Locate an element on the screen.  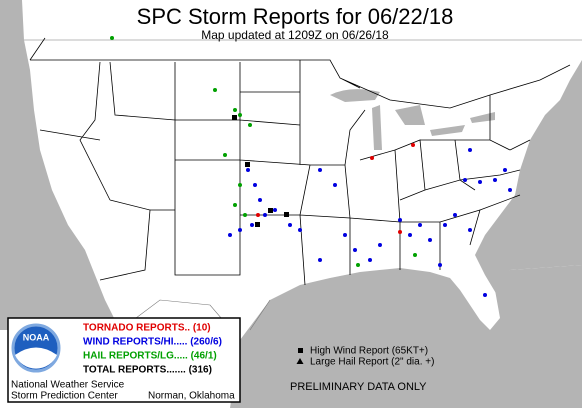
noaa-logo-wave is located at coordinates (36, 358).